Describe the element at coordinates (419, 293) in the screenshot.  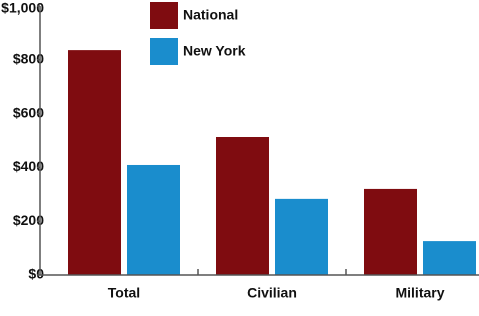
I see `x-tick-label: Military` at that location.